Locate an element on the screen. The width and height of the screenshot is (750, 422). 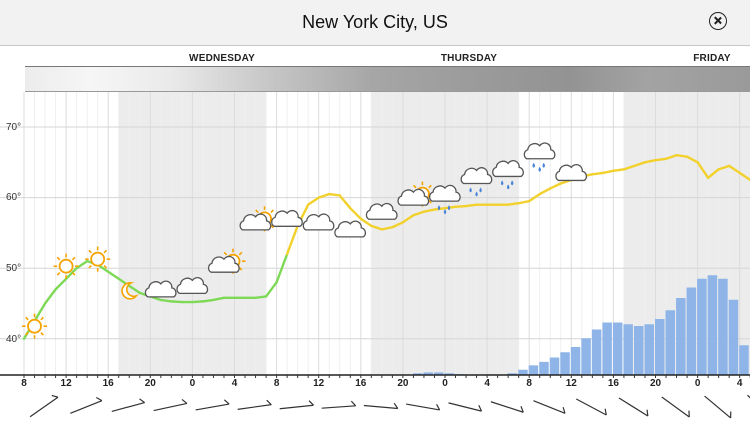
hour-tick-label: 16 is located at coordinates (108, 383).